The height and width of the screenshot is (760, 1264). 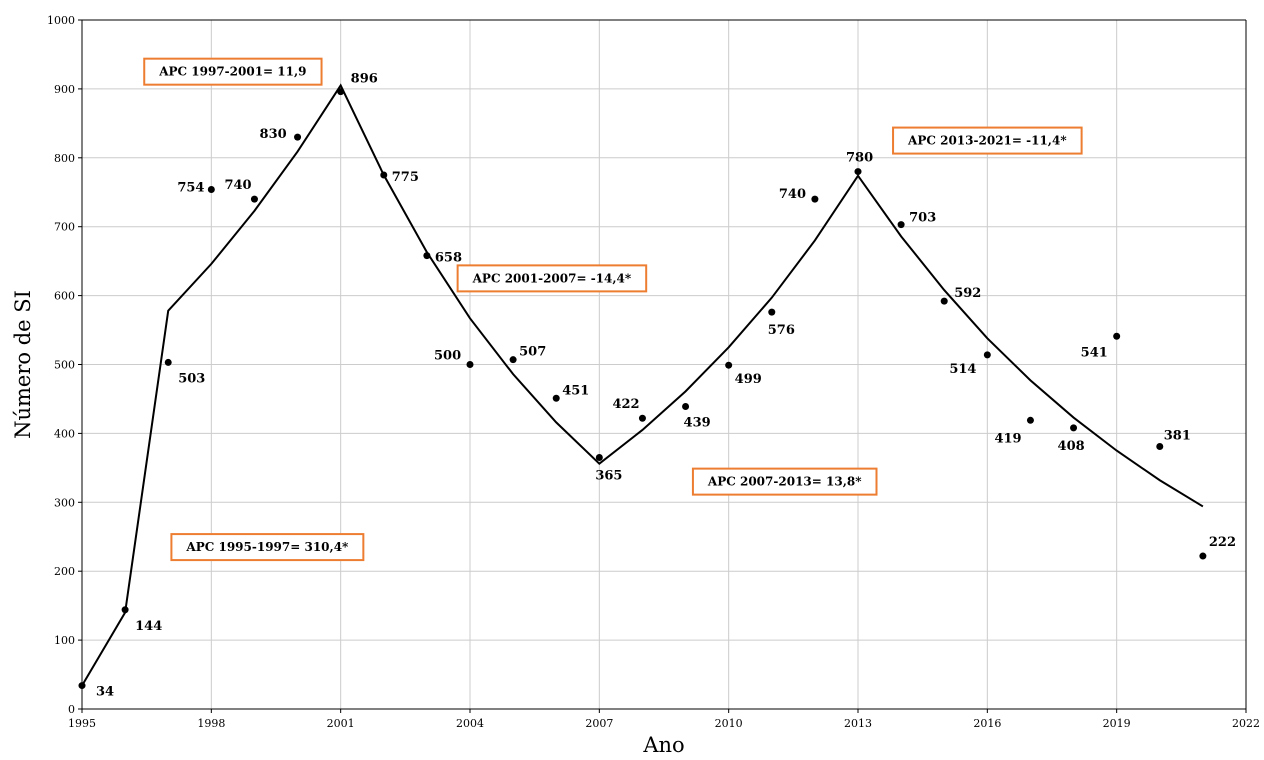 What do you see at coordinates (64, 89) in the screenshot?
I see `y-tick-label: 900` at bounding box center [64, 89].